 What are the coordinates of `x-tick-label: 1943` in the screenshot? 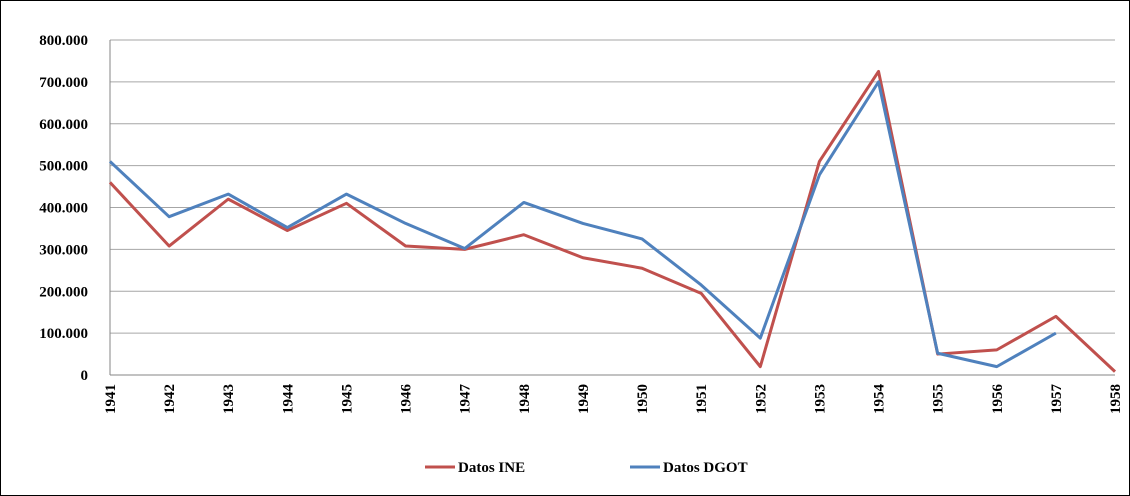 It's located at (229, 399).